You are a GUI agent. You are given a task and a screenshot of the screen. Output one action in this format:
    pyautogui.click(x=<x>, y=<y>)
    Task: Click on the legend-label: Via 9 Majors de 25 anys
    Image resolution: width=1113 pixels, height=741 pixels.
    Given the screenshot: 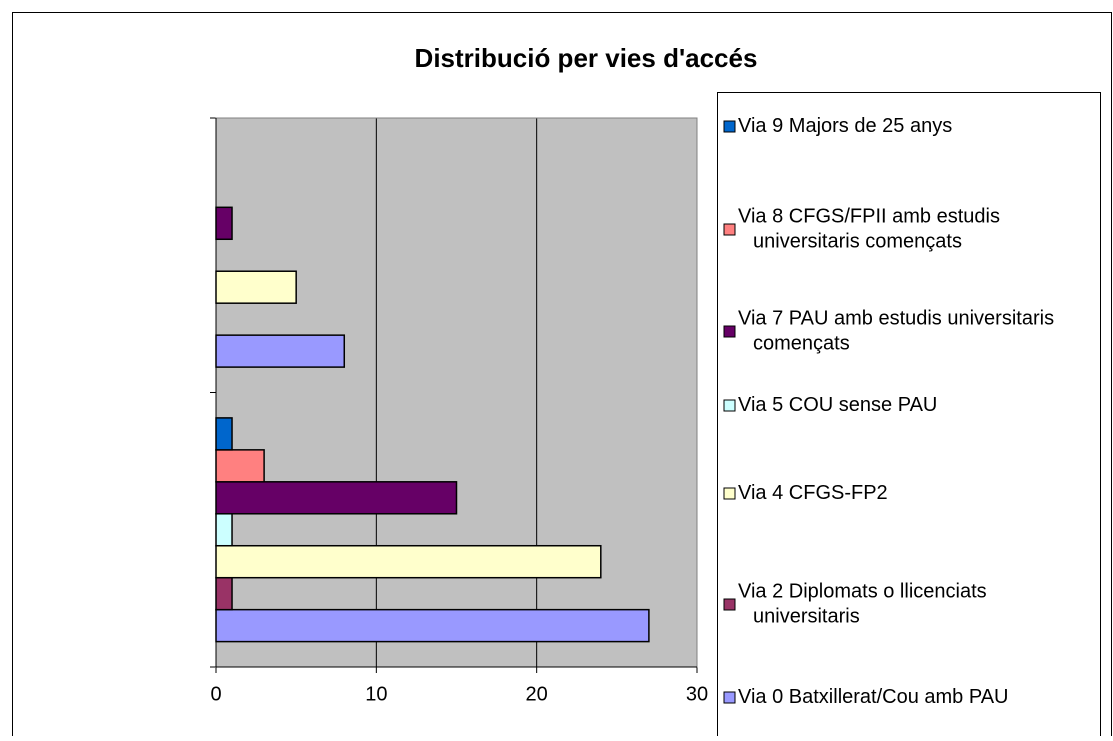 What is the action you would take?
    pyautogui.click(x=845, y=126)
    